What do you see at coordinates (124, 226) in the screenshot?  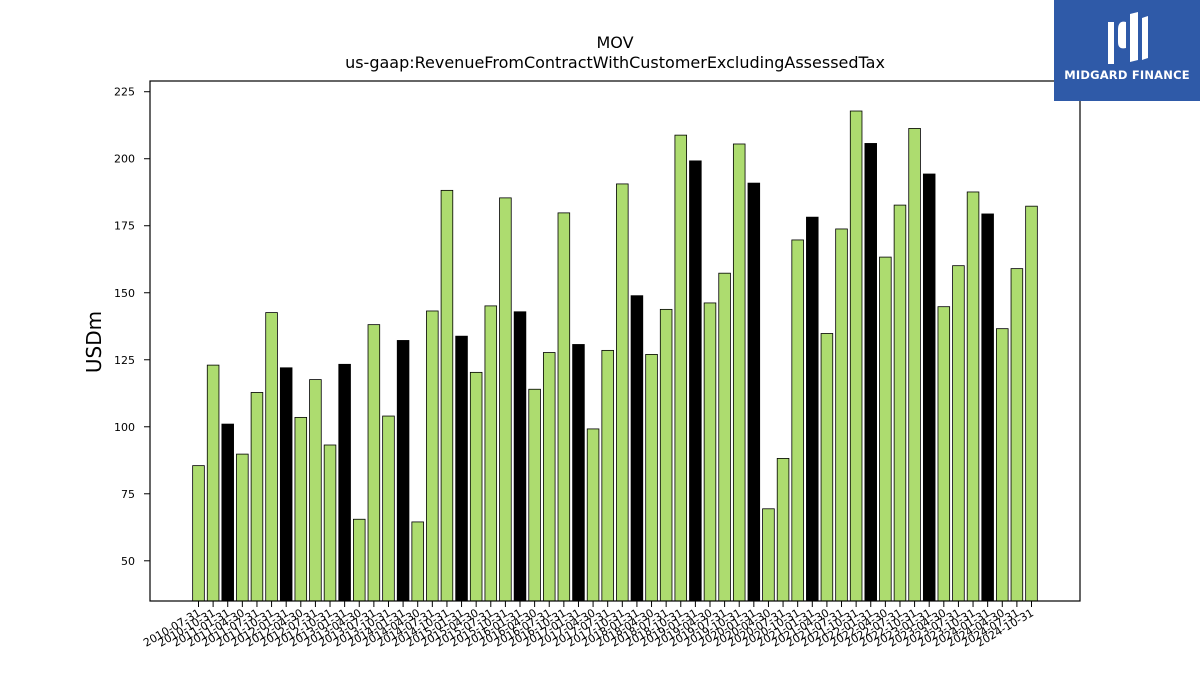 I see `y-tick-label: 175` at bounding box center [124, 226].